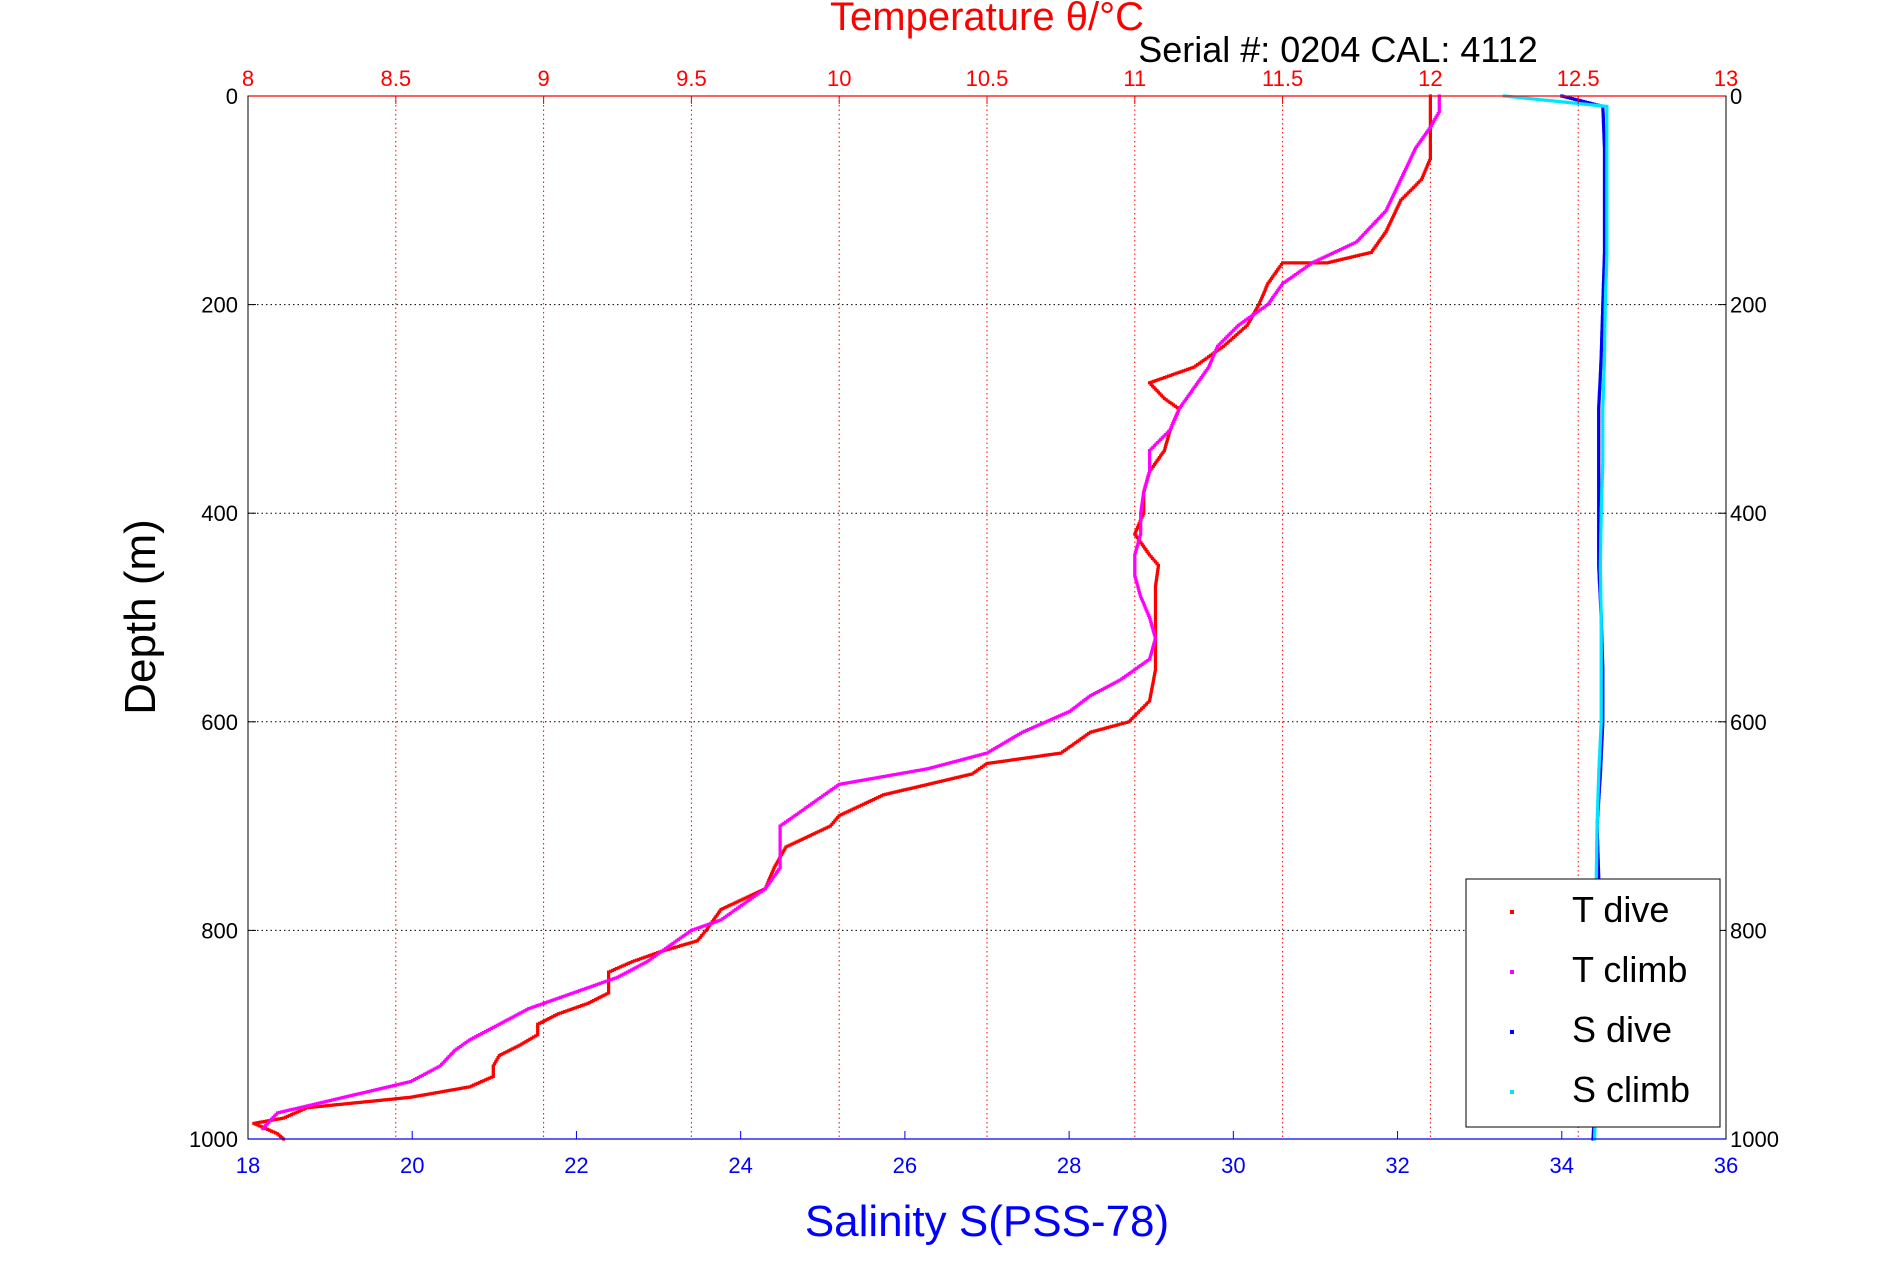 The width and height of the screenshot is (1891, 1262). What do you see at coordinates (987, 19) in the screenshot?
I see `chart-title: Temperature θ/°C` at bounding box center [987, 19].